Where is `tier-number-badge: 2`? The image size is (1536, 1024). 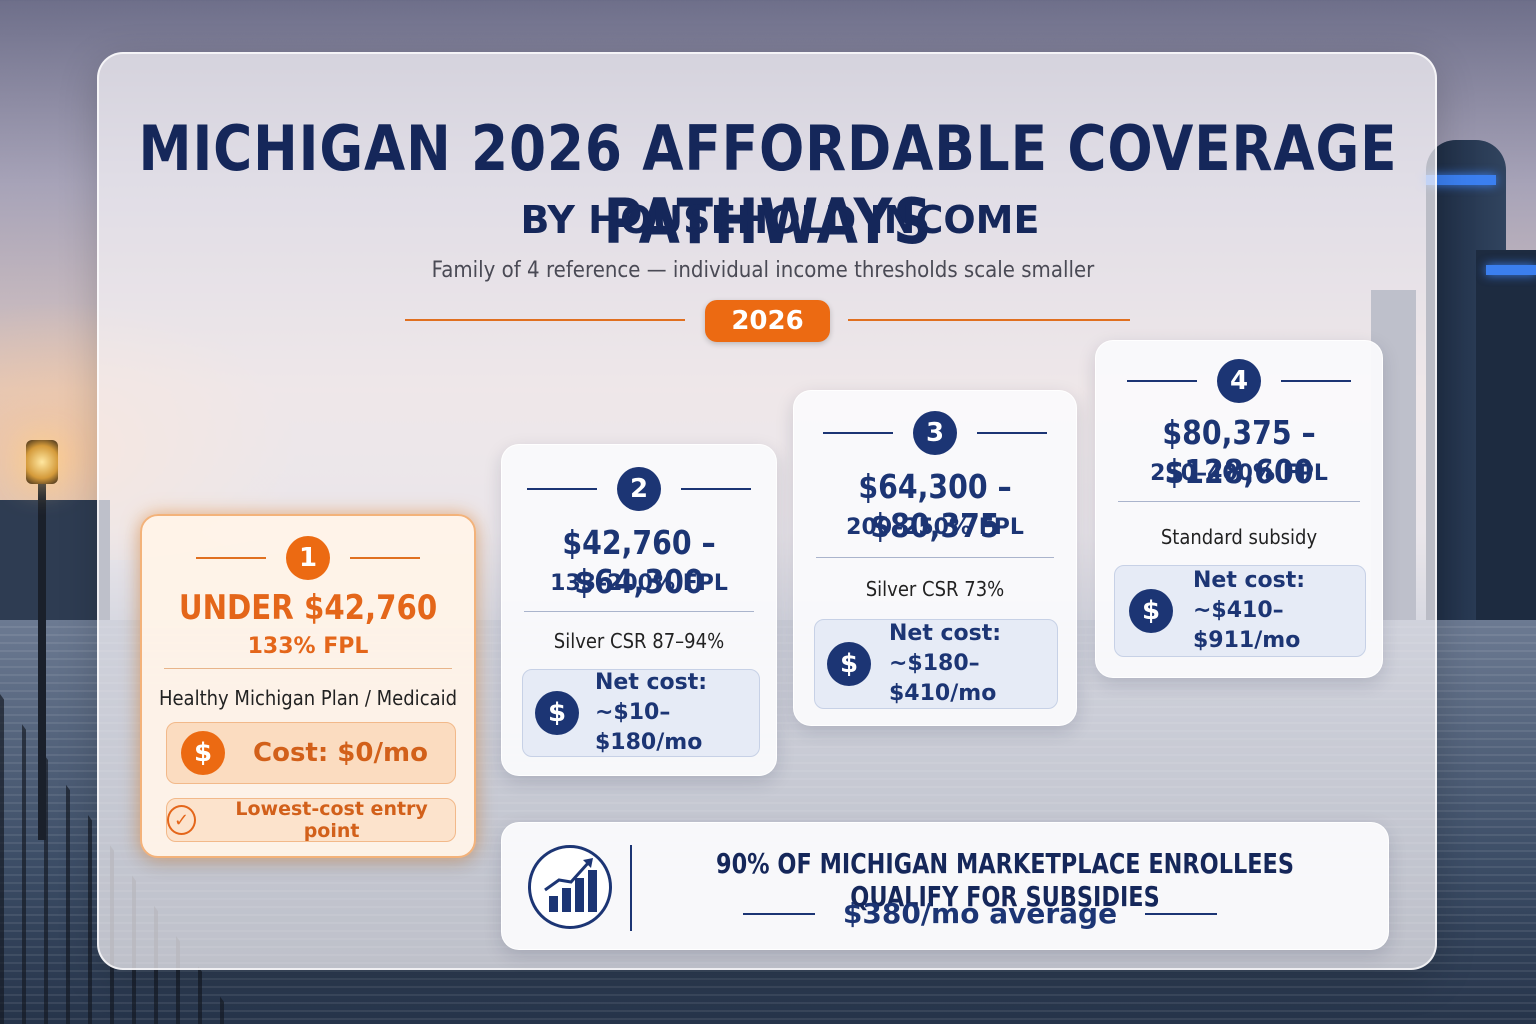 tier-number-badge: 2 is located at coordinates (639, 489).